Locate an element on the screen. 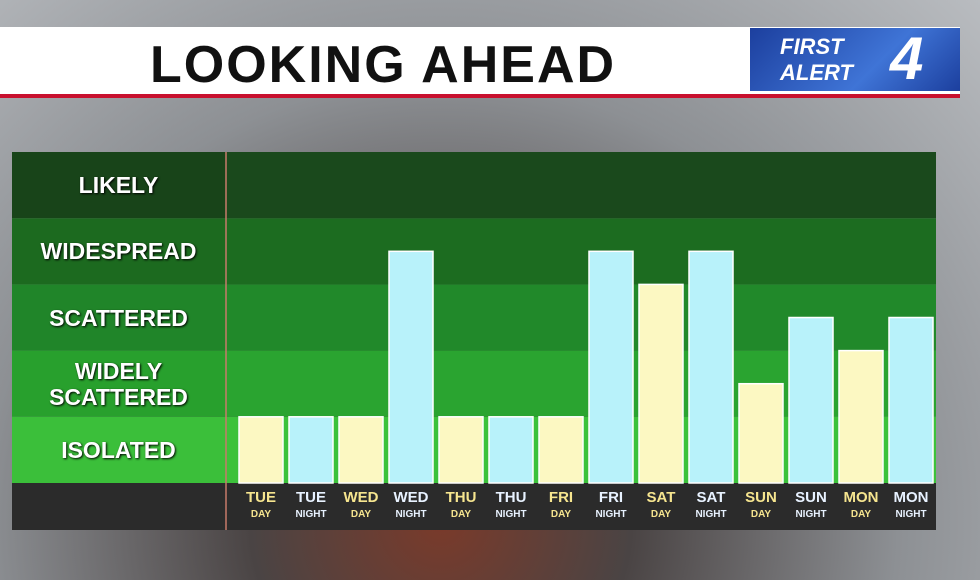 The height and width of the screenshot is (580, 980). y-tick-label: LIKELY is located at coordinates (118, 185).